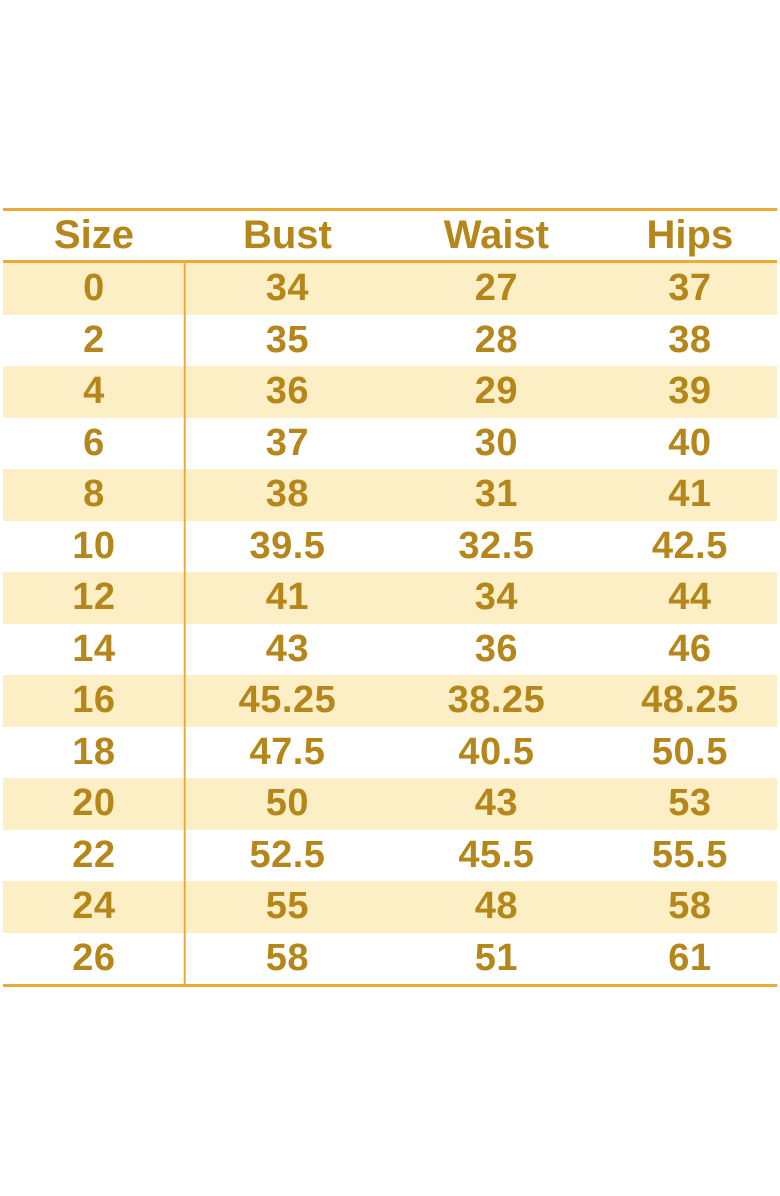 The width and height of the screenshot is (780, 1196). What do you see at coordinates (496, 957) in the screenshot?
I see `table-cell-waist: 51` at bounding box center [496, 957].